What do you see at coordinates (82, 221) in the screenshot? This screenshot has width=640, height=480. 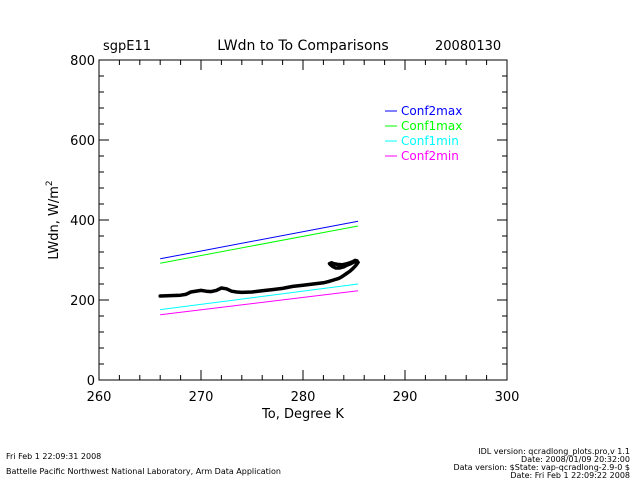 I see `y-tick-label: 400` at bounding box center [82, 221].